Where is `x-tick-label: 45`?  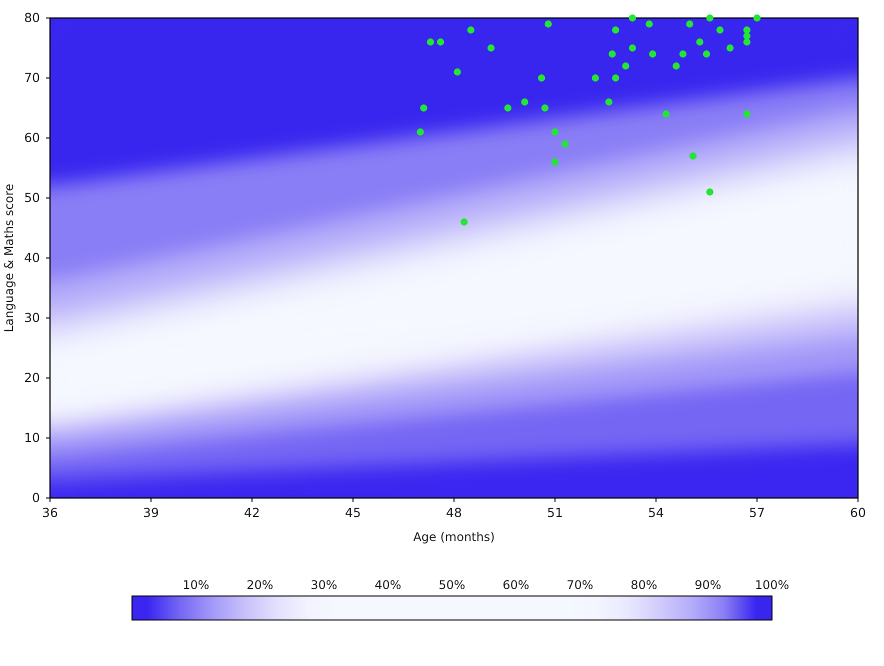 x-tick-label: 45 is located at coordinates (353, 512).